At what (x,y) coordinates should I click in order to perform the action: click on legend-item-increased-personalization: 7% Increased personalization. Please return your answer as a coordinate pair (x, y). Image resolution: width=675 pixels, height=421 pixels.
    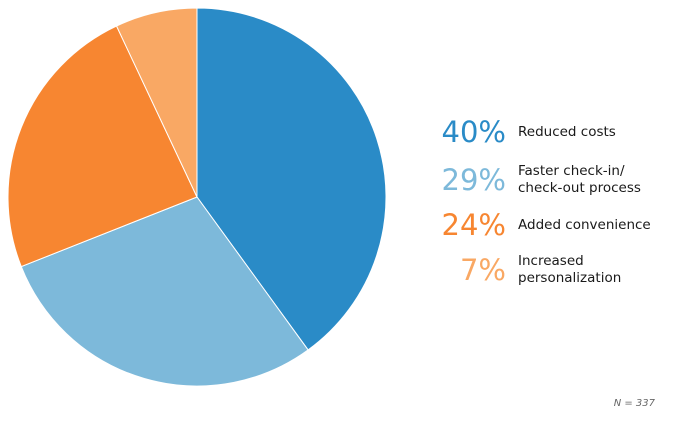
    Looking at the image, I should click on (550, 270).